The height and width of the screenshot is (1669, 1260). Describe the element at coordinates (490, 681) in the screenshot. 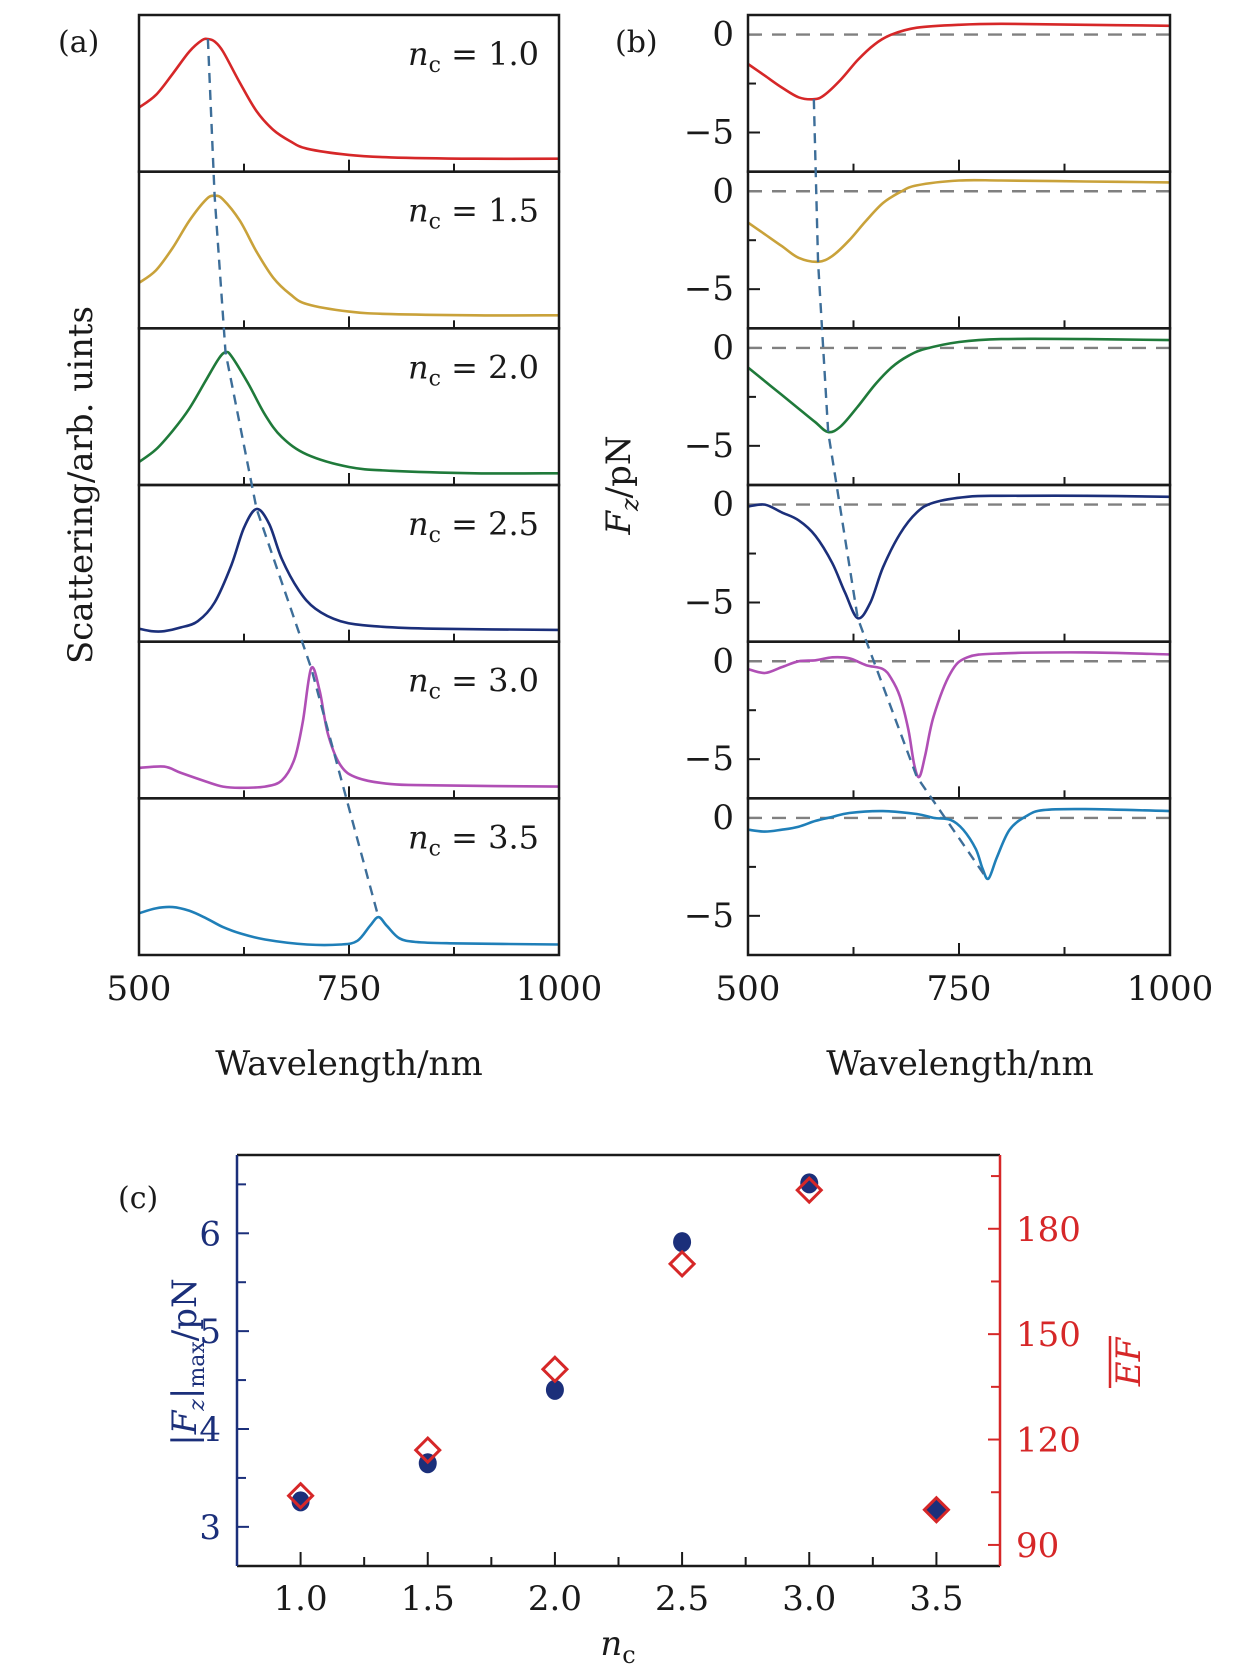

I see `label-value: = 3.0` at that location.